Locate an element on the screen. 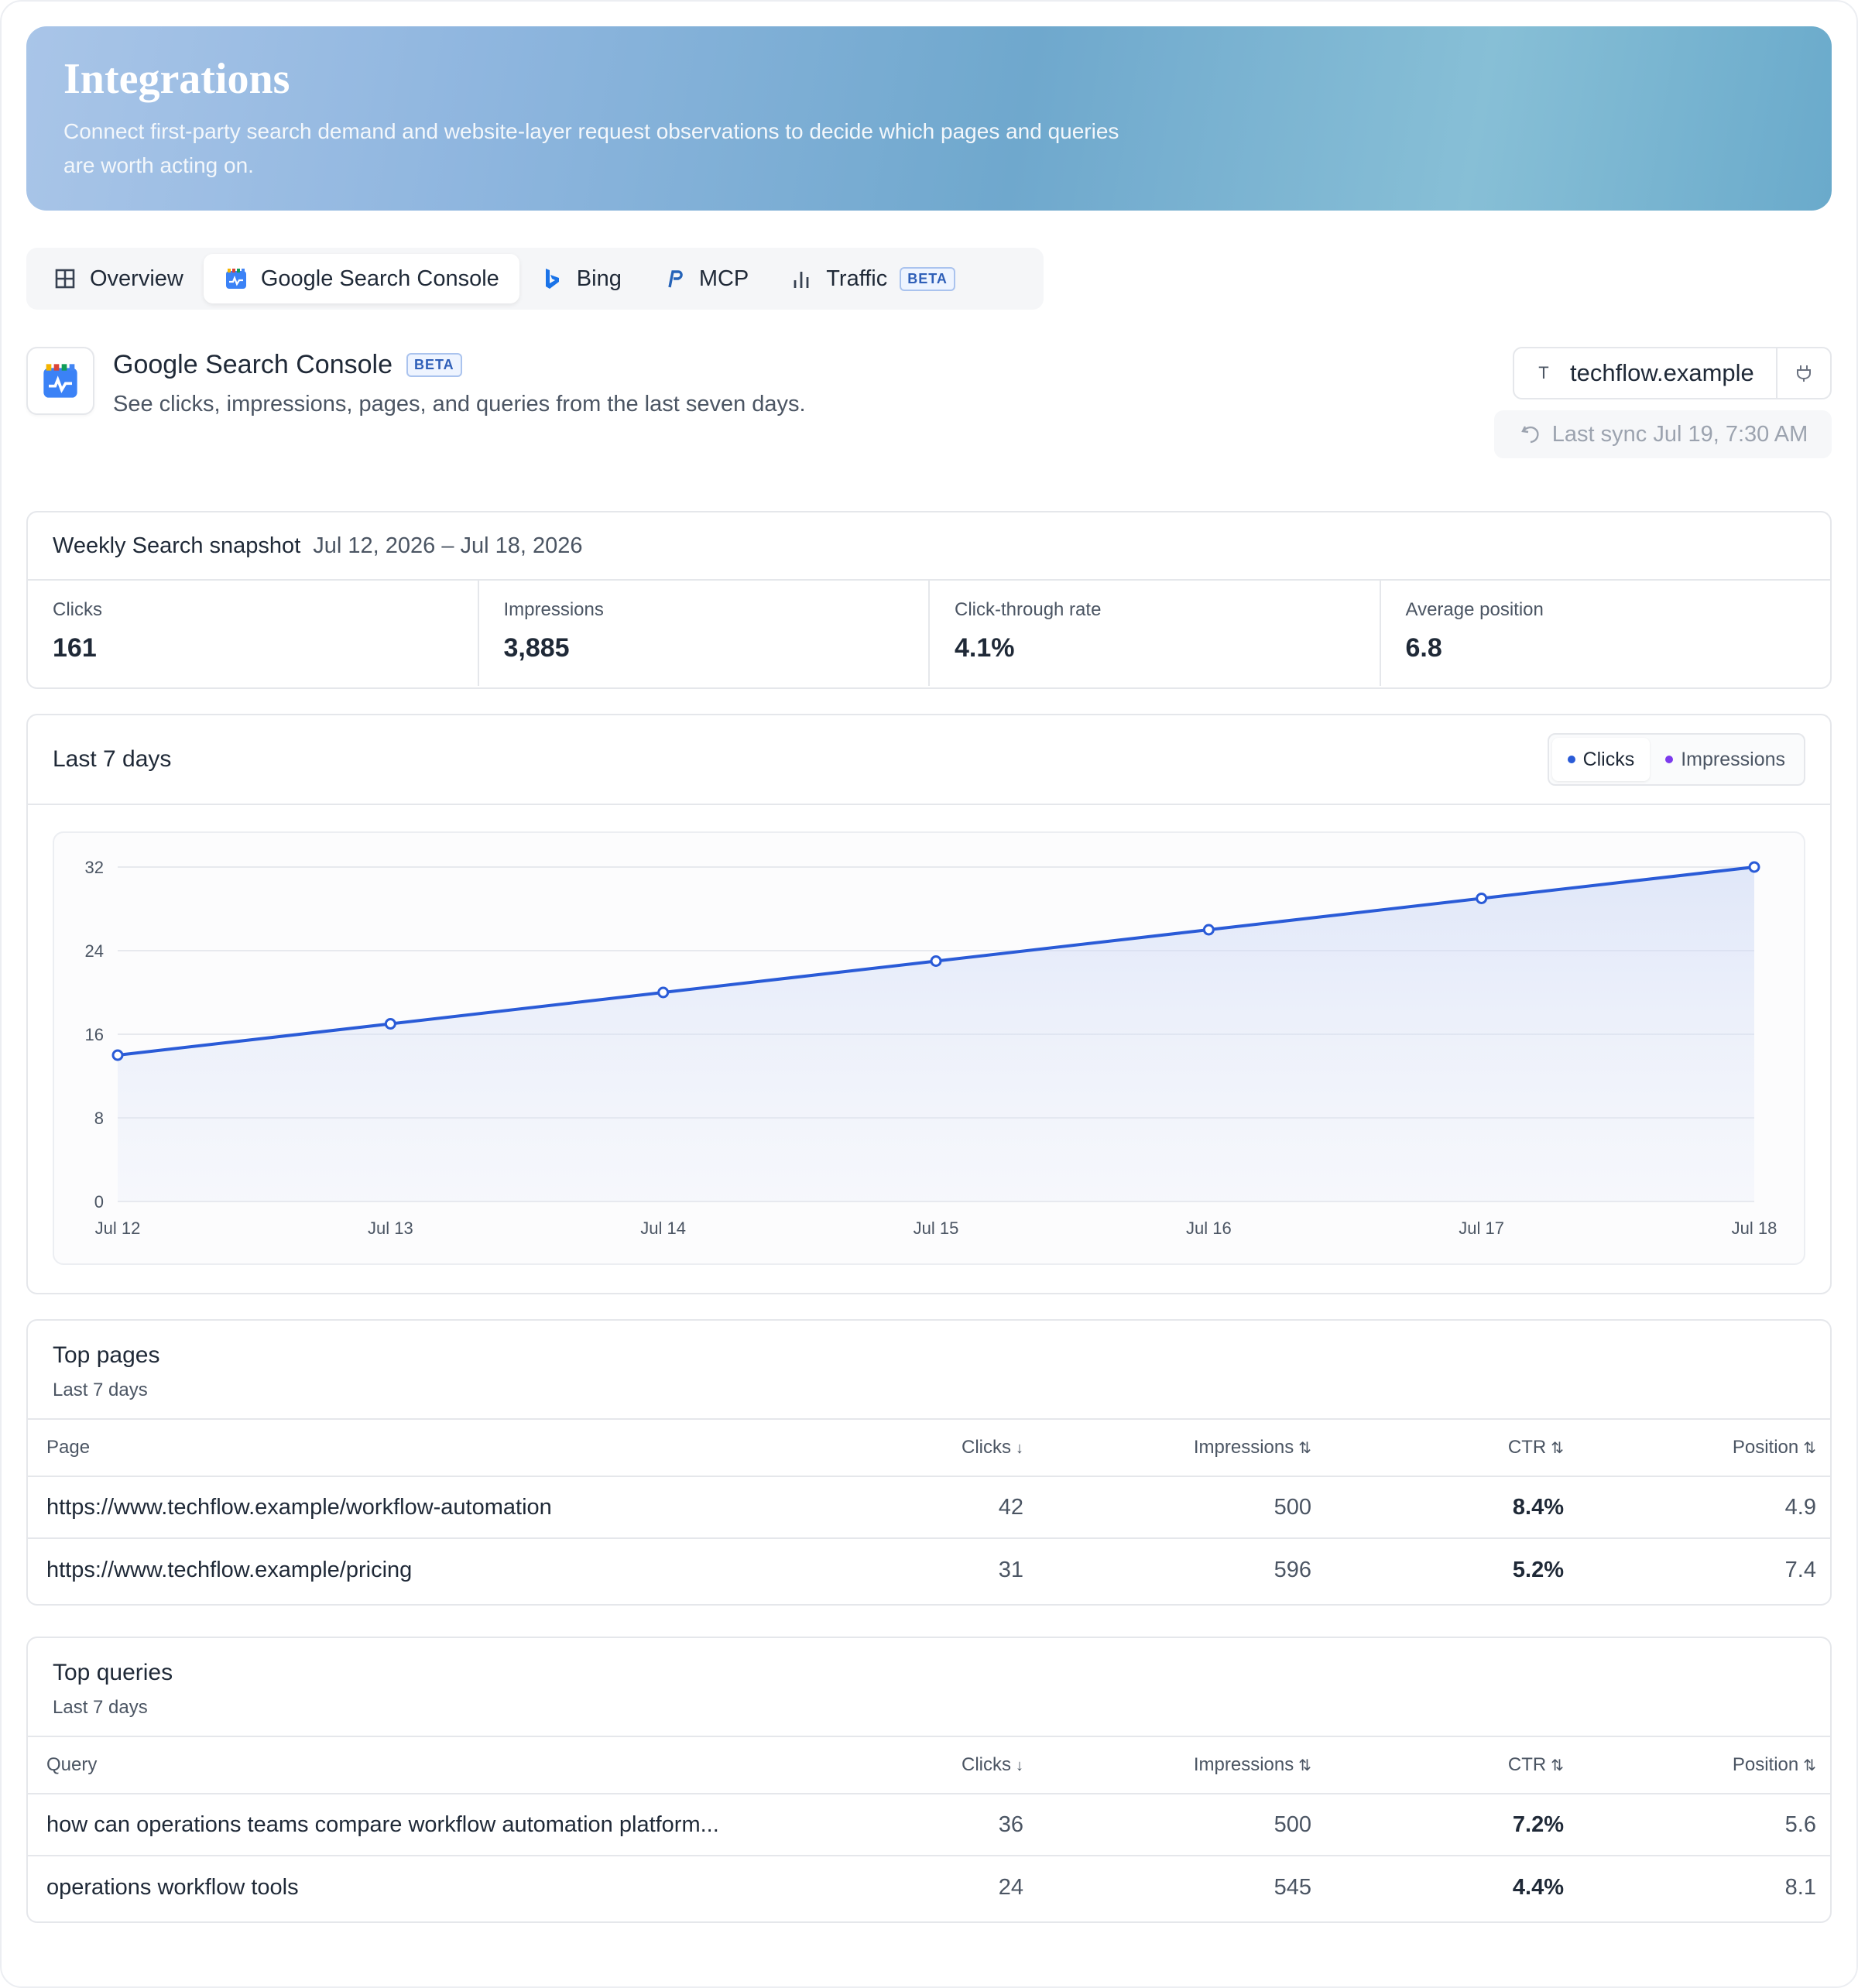  cell-position: 7.4 is located at coordinates (1800, 1569).